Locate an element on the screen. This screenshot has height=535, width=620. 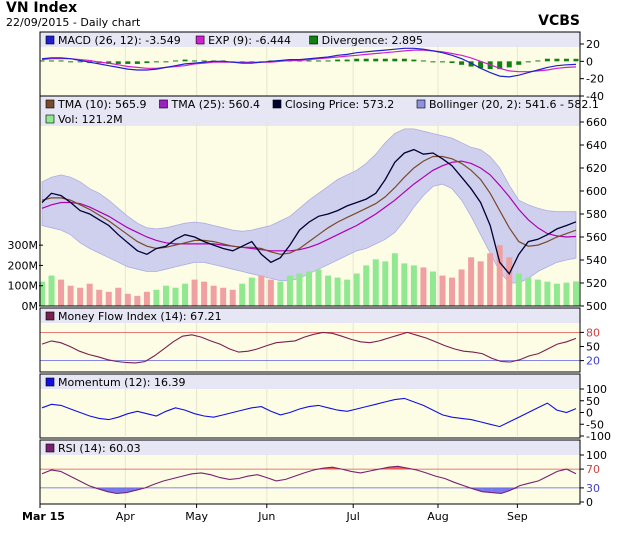
mfi-legend-swatch is located at coordinates (50, 316).